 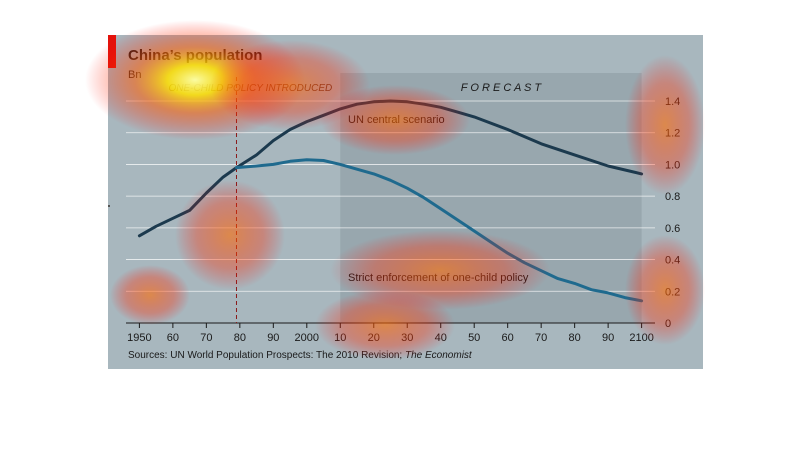 What do you see at coordinates (396, 120) in the screenshot?
I see `series-label-un: UN central scenario` at bounding box center [396, 120].